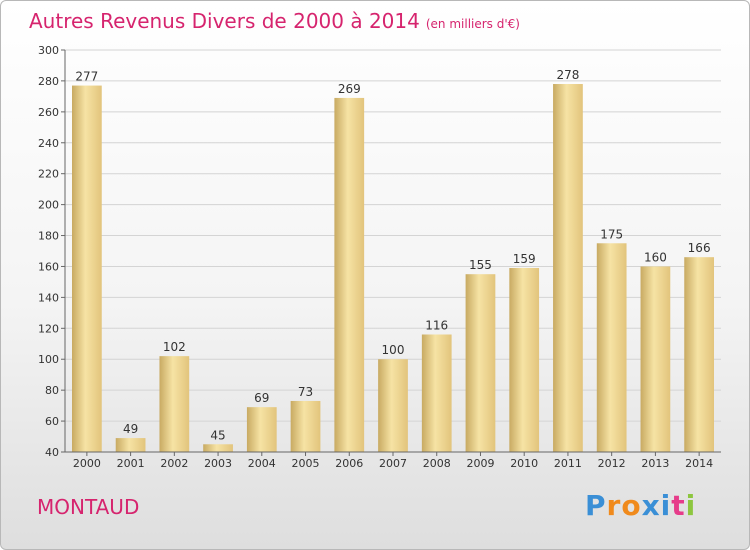 This screenshot has width=750, height=550. I want to click on y-tick-label: 40, so click(52, 452).